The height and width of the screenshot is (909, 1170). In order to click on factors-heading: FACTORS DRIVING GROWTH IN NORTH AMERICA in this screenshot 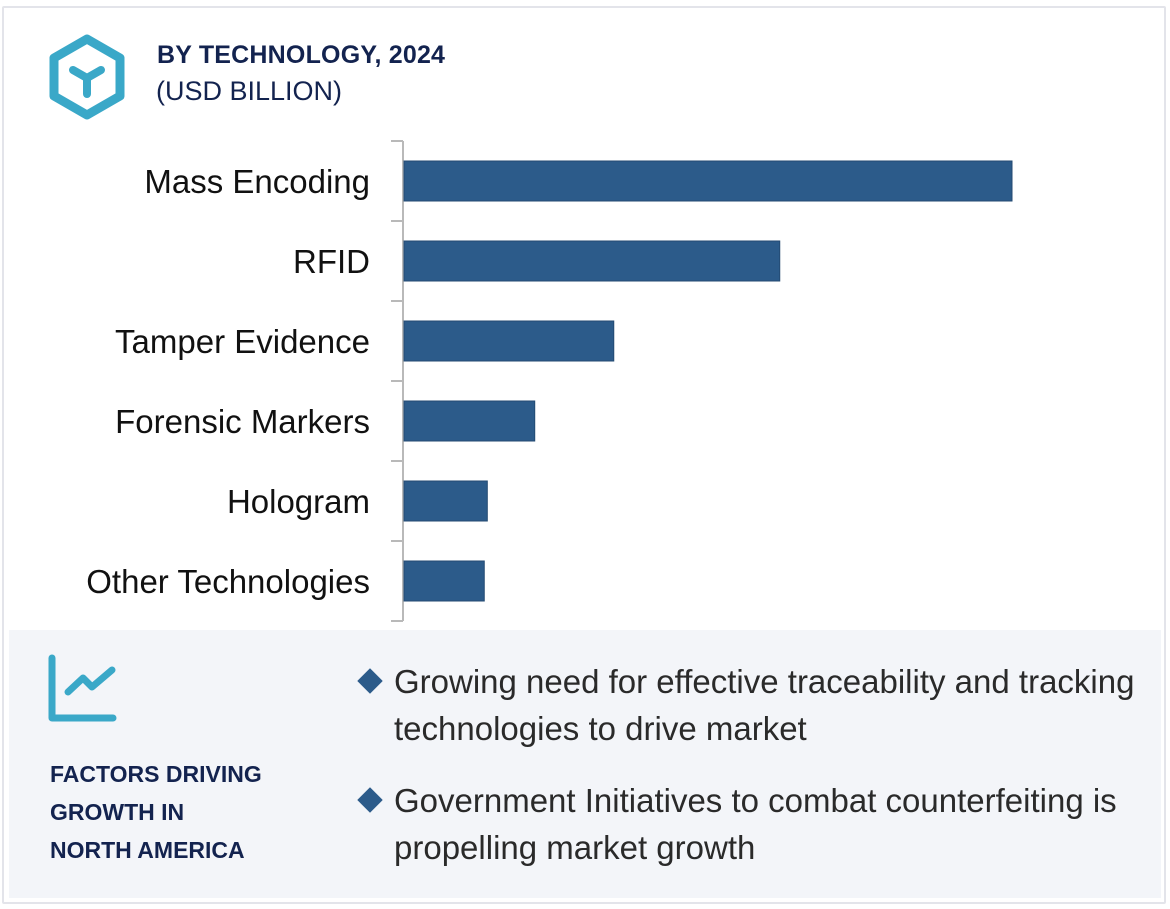, I will do `click(156, 812)`.